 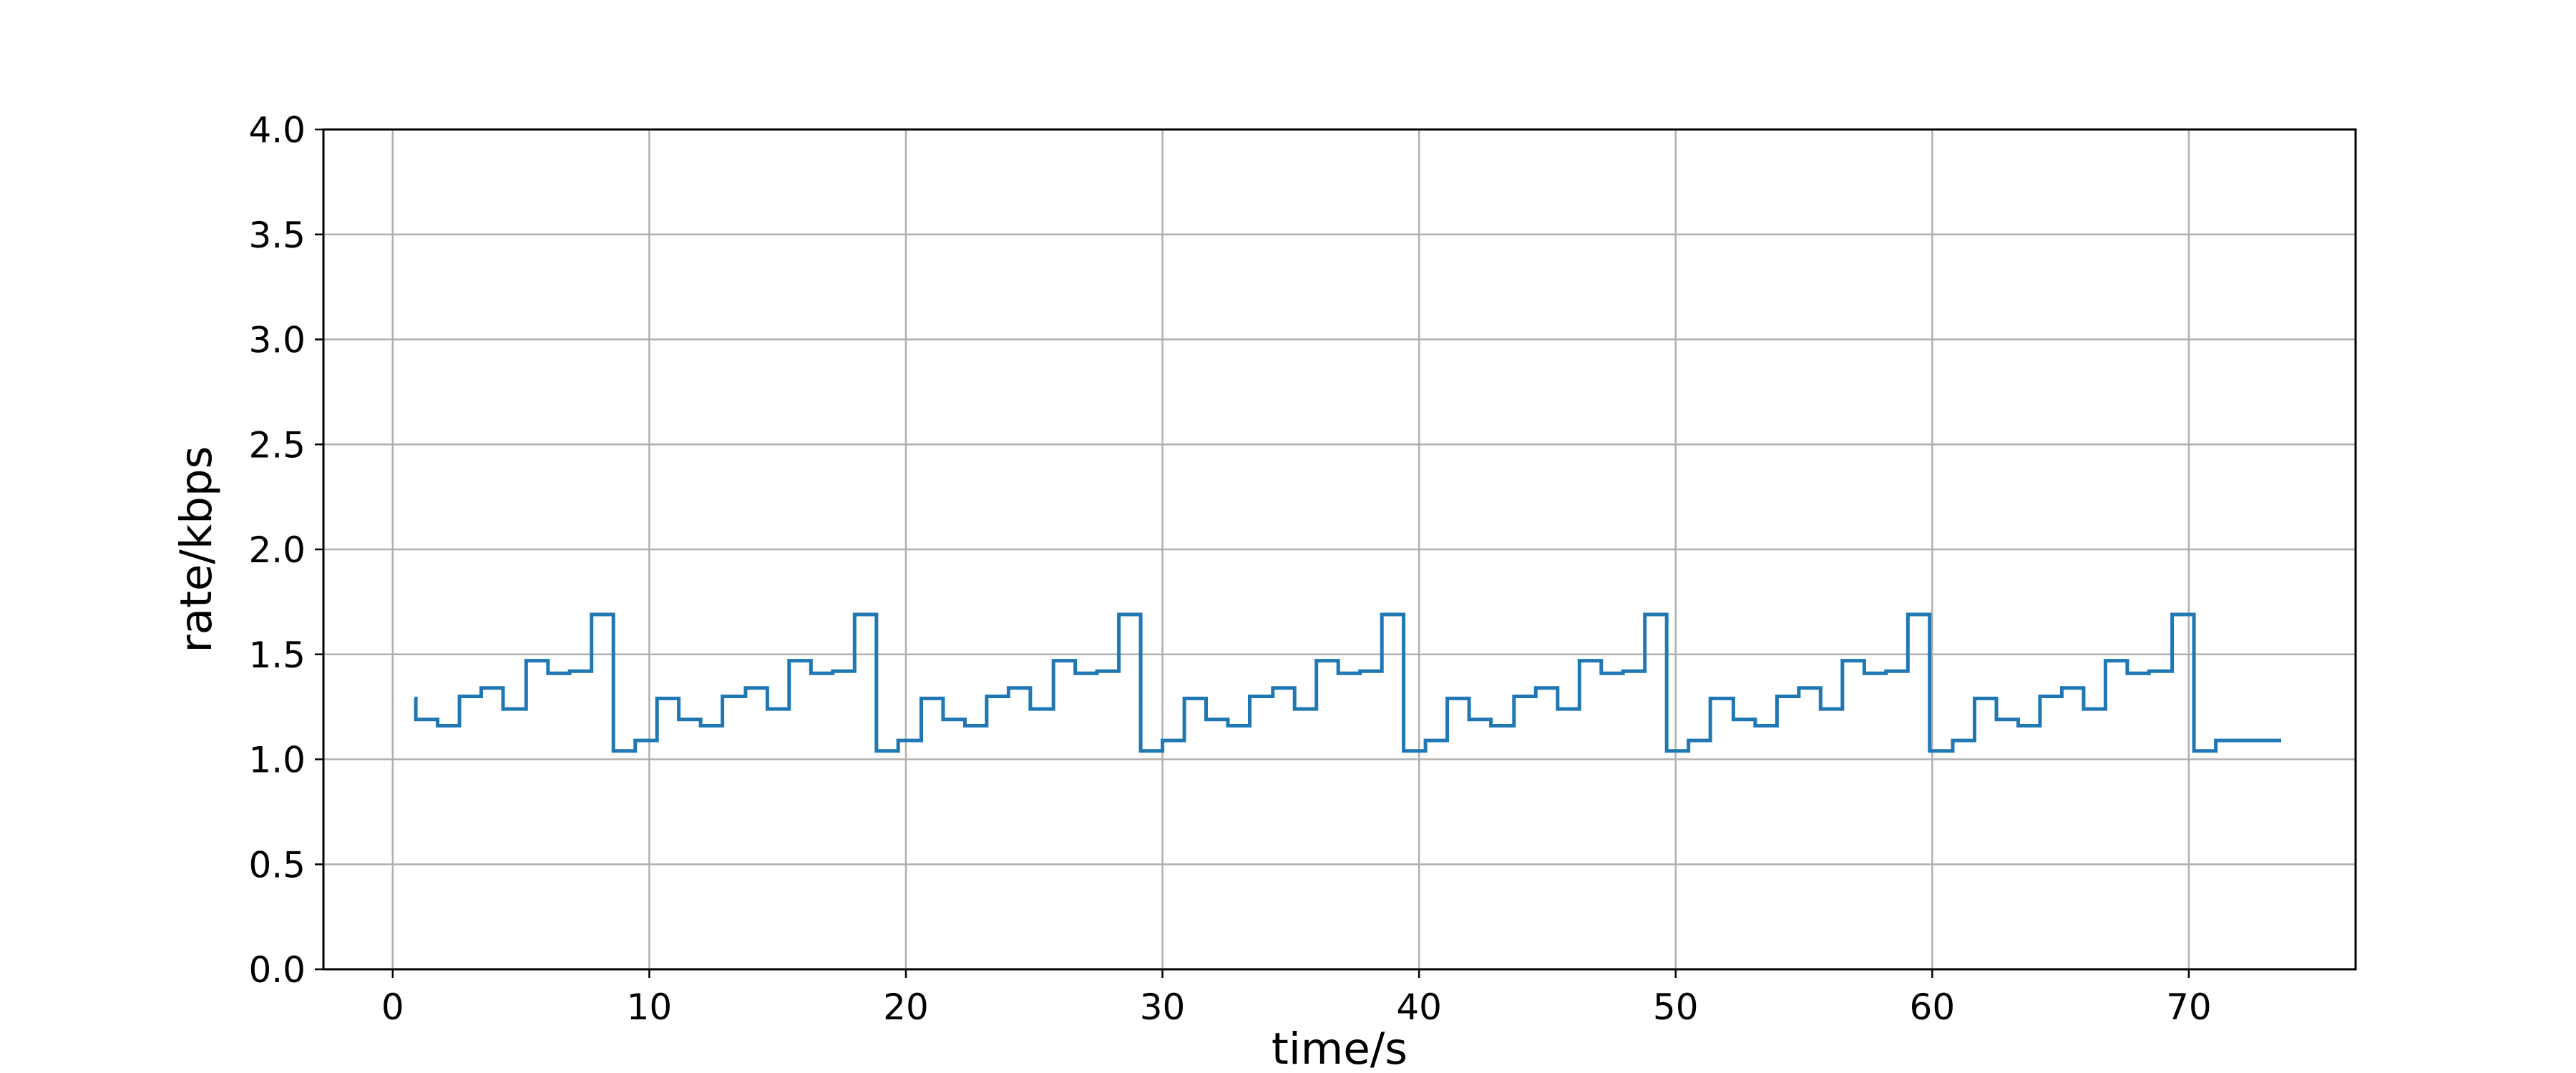 What do you see at coordinates (277, 236) in the screenshot?
I see `y-tick-label: 3.5` at bounding box center [277, 236].